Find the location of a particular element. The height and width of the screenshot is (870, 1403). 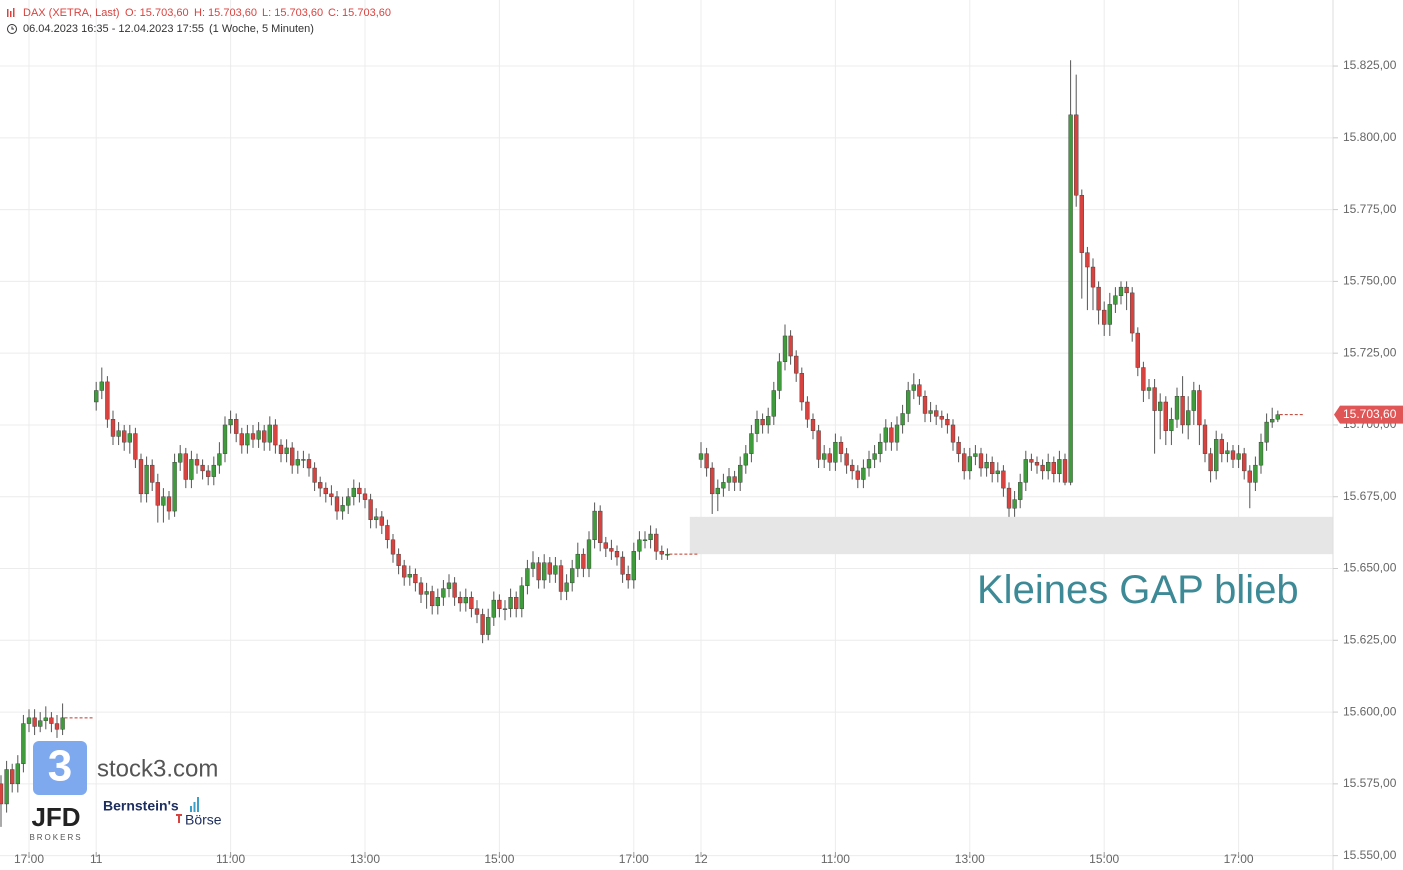

y-tick-label: 15.825,00 is located at coordinates (1370, 65).